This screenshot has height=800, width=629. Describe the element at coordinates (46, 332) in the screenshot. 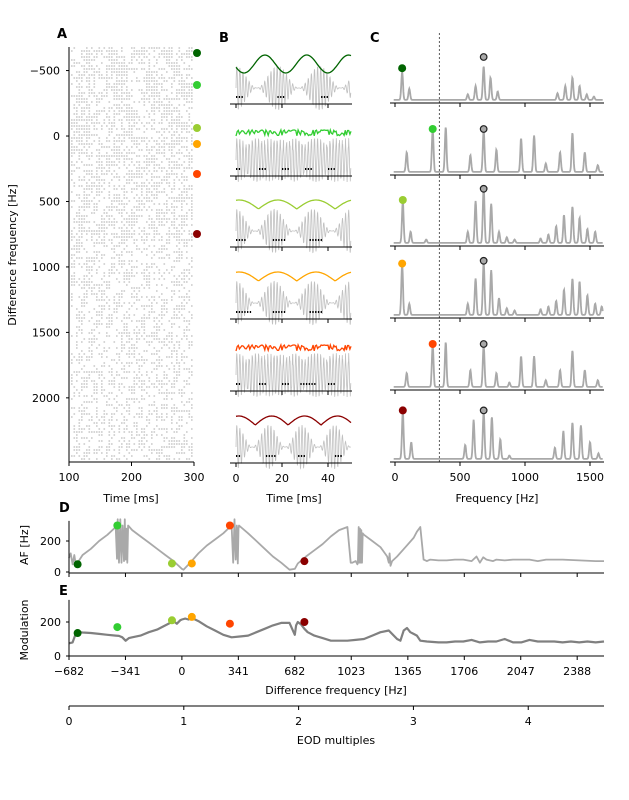

I see `a-y-tick-label: 1500` at that location.